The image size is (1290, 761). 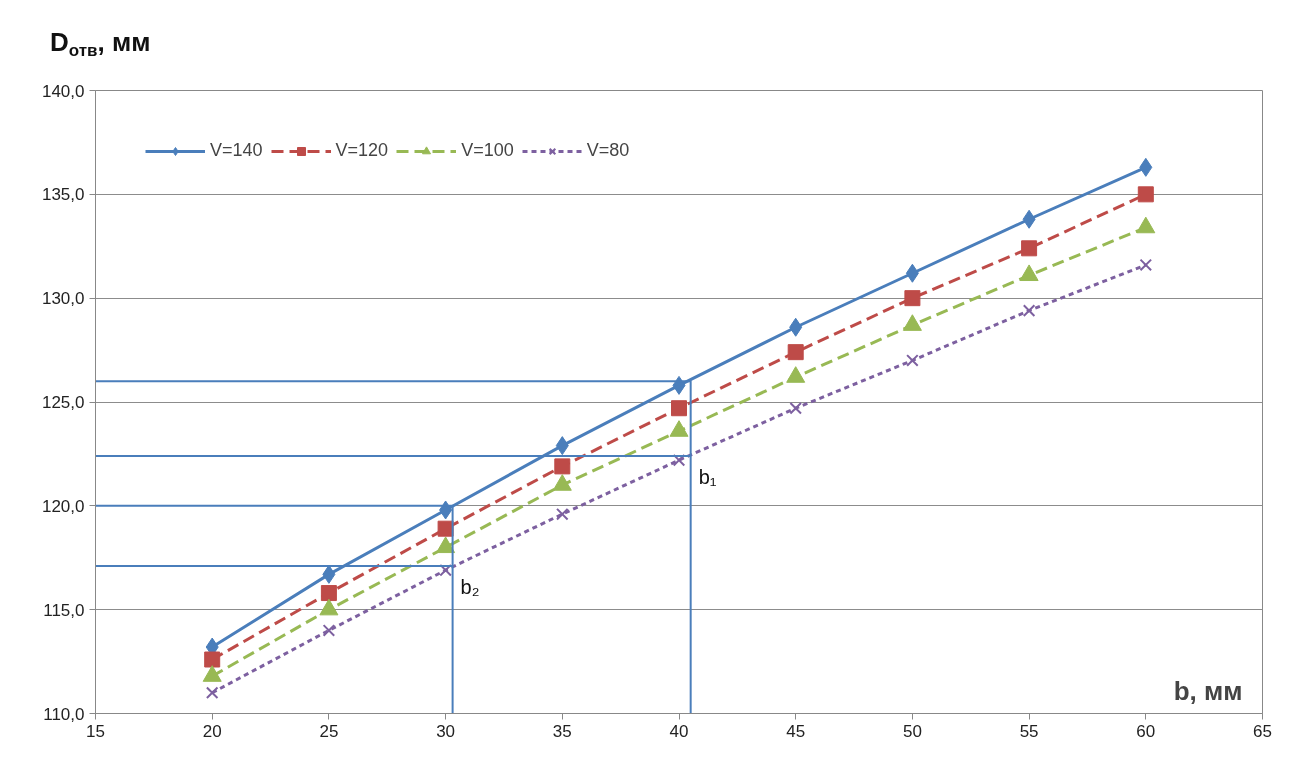 What do you see at coordinates (679, 731) in the screenshot?
I see `x-tick-label: 40` at bounding box center [679, 731].